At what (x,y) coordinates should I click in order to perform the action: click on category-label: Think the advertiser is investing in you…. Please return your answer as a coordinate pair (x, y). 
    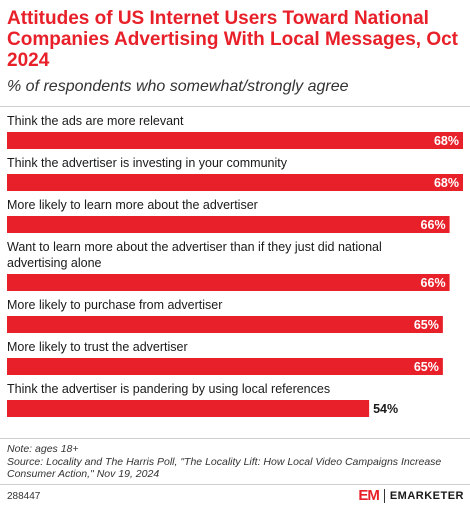
    Looking at the image, I should click on (147, 163).